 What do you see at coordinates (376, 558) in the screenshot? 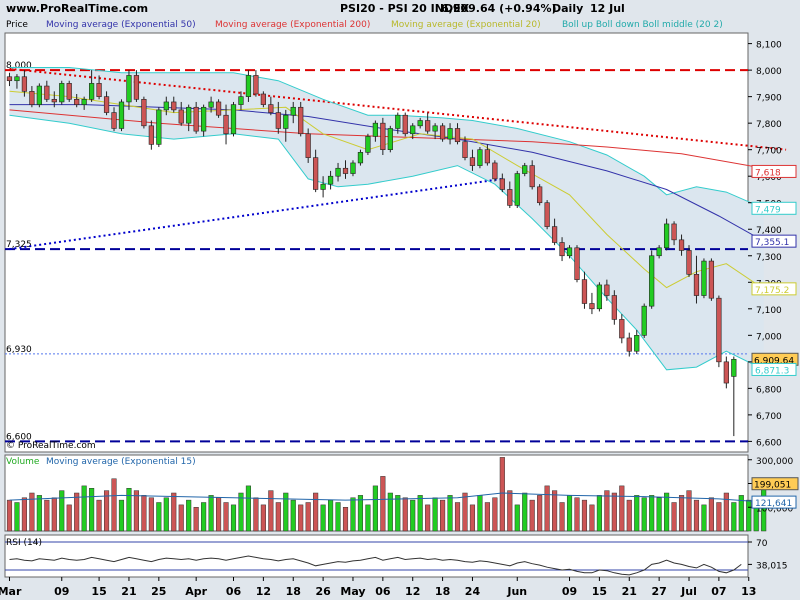
I see `rsi-panel` at bounding box center [376, 558].